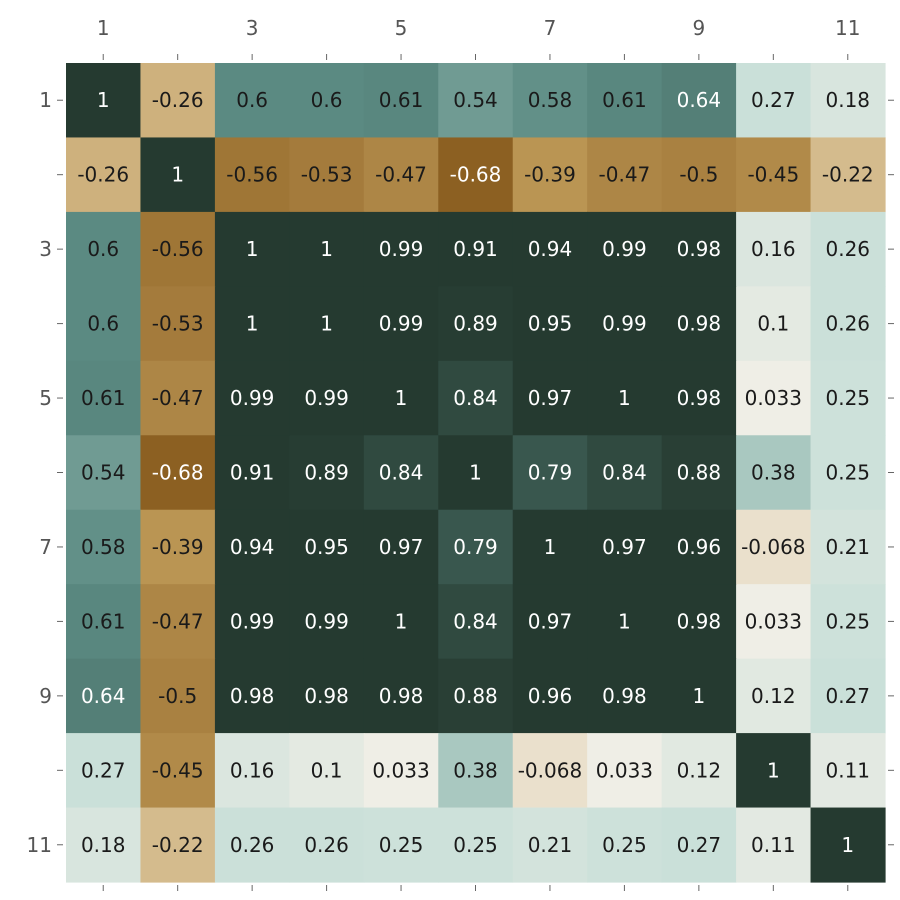 This screenshot has width=900, height=900. I want to click on cell-value-label: 0.6, so click(327, 100).